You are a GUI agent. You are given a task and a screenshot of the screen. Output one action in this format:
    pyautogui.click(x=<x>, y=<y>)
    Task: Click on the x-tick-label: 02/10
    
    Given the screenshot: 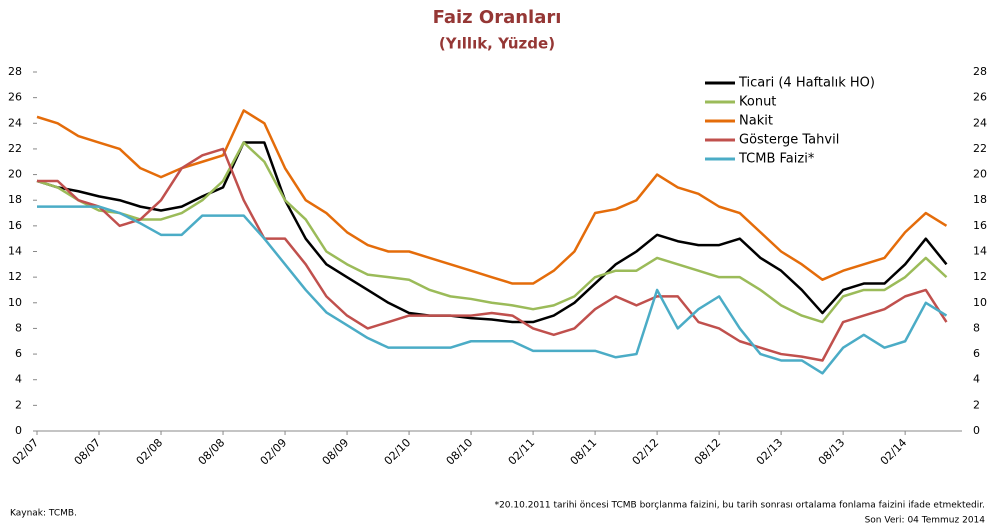 What is the action you would take?
    pyautogui.click(x=398, y=452)
    